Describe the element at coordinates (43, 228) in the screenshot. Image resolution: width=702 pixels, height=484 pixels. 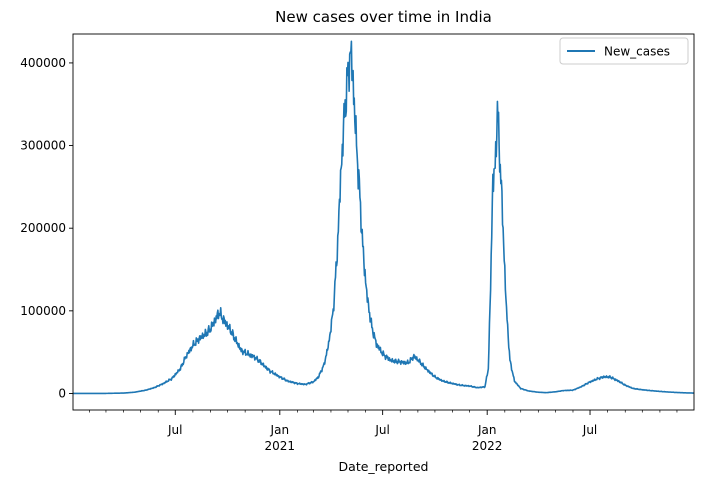
I see `y-tick-label: 200000` at that location.